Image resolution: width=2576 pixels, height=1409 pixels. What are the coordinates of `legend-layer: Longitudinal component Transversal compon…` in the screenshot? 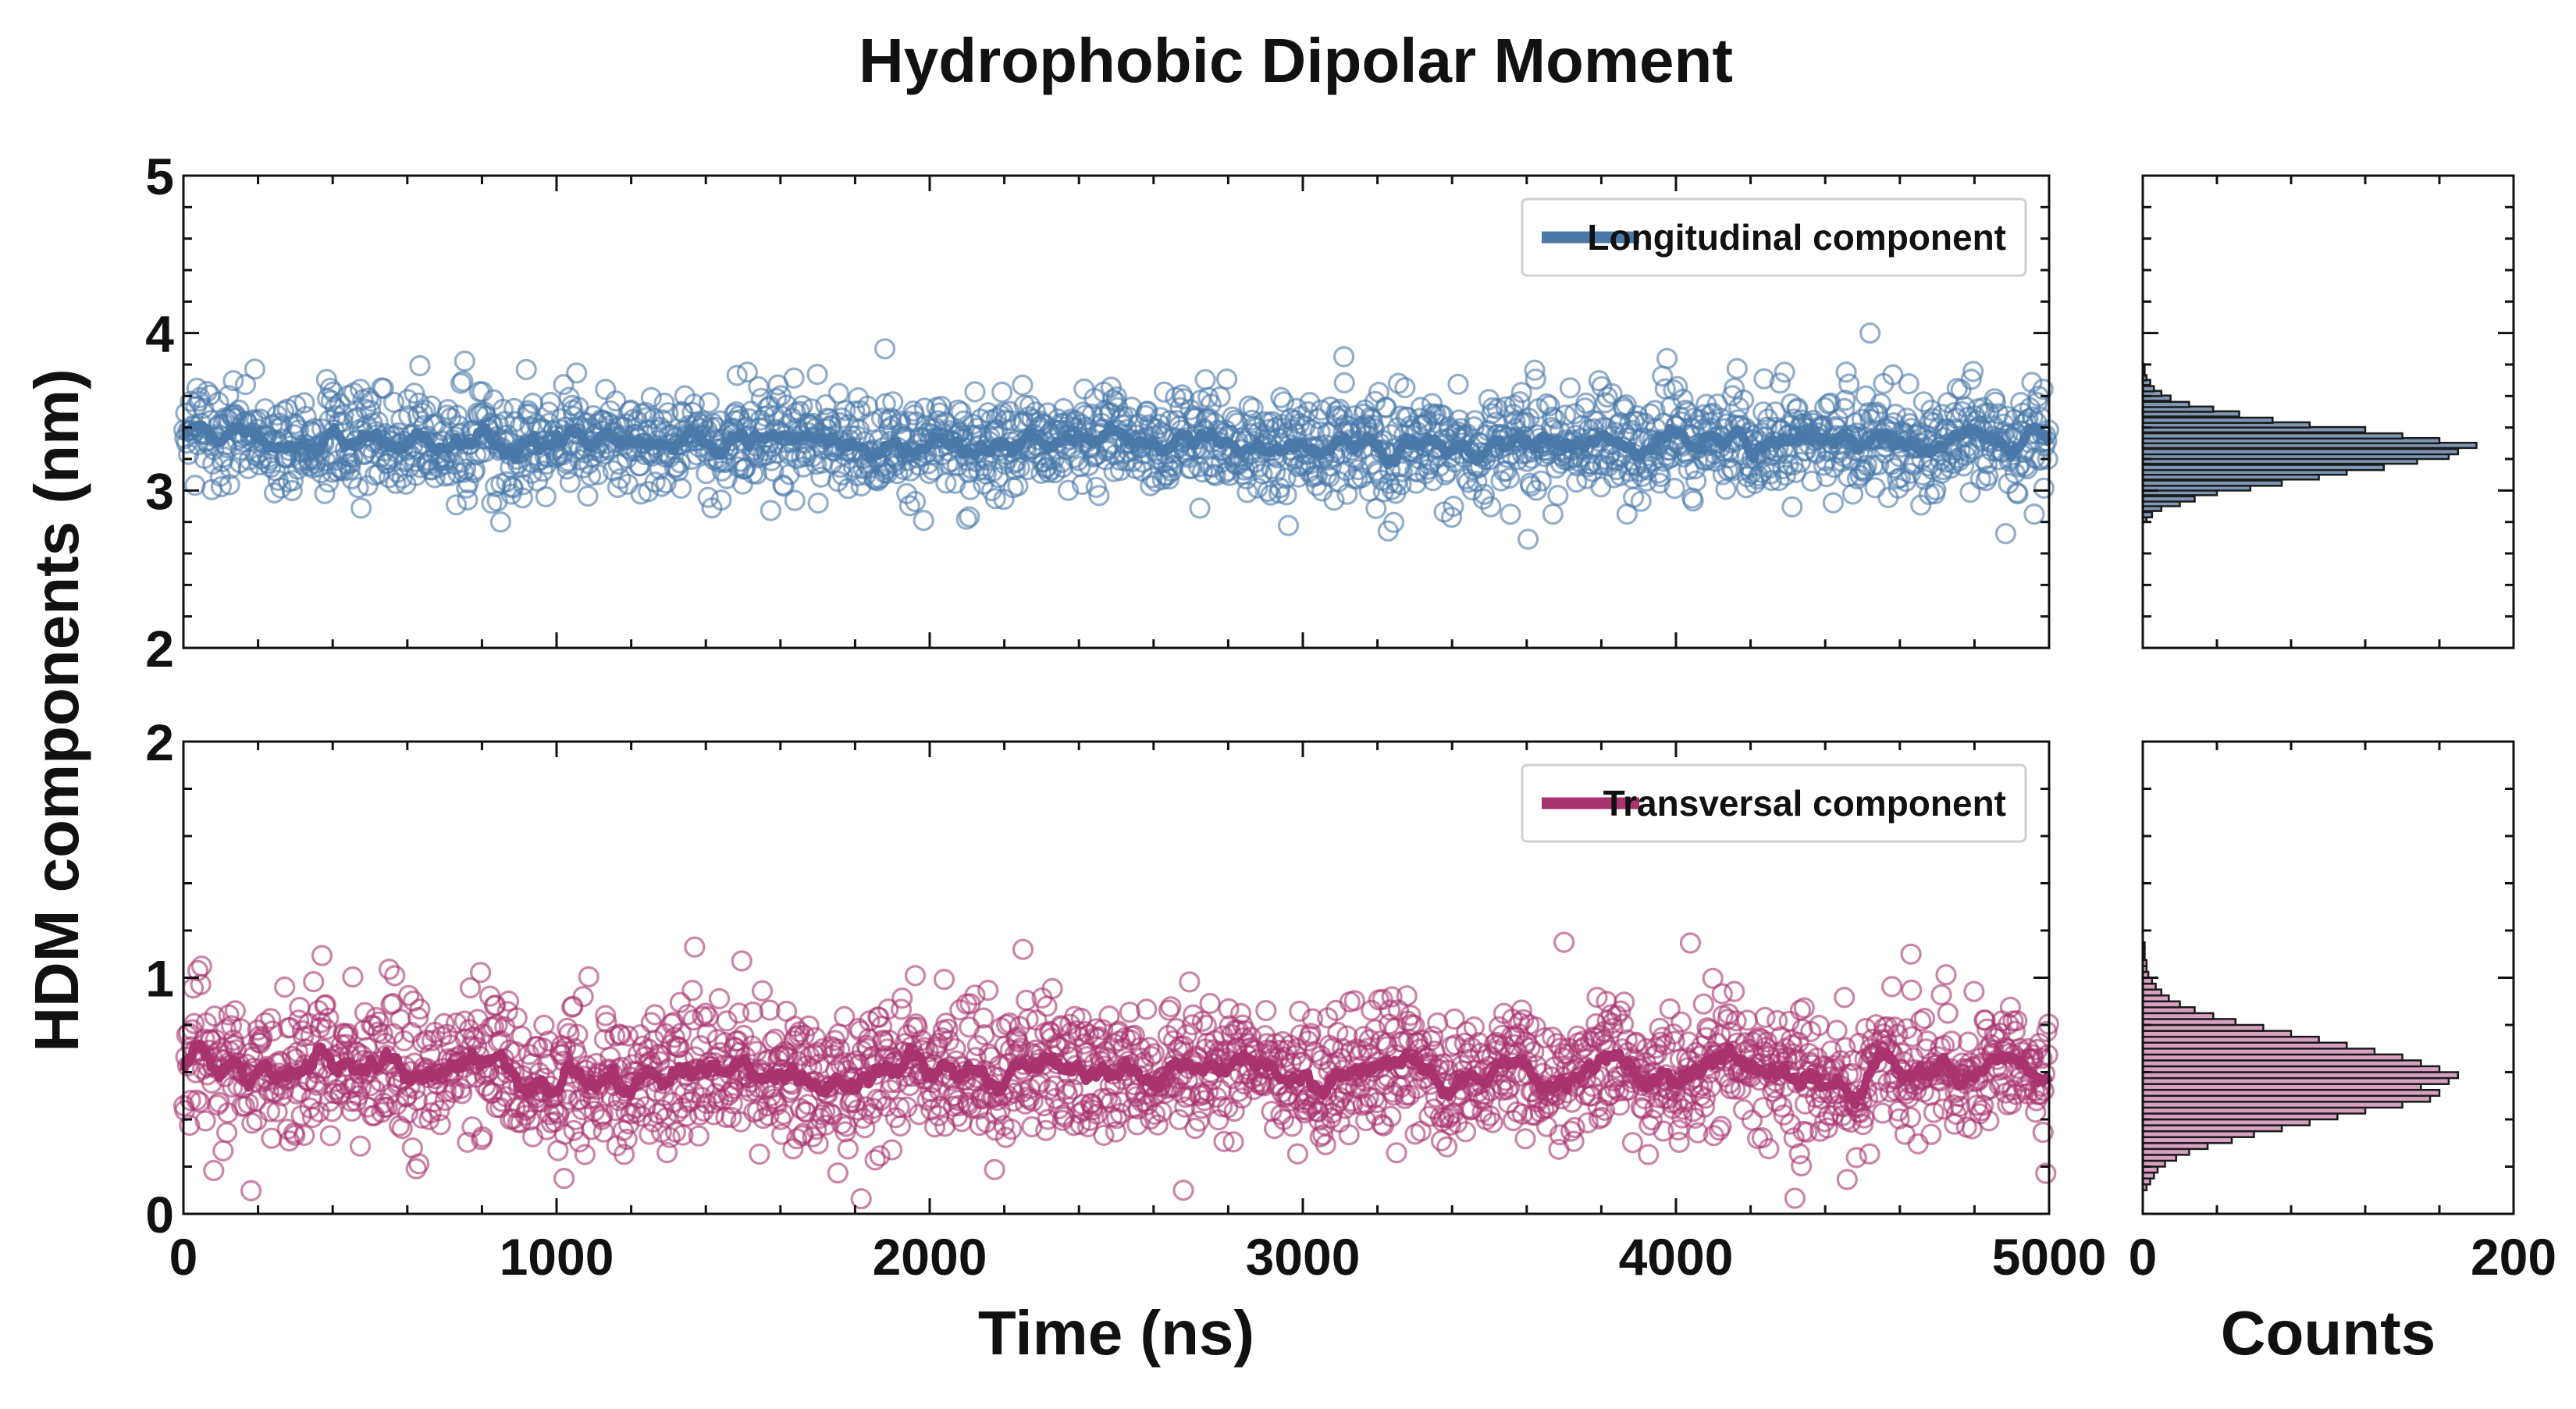 It's located at (1774, 520).